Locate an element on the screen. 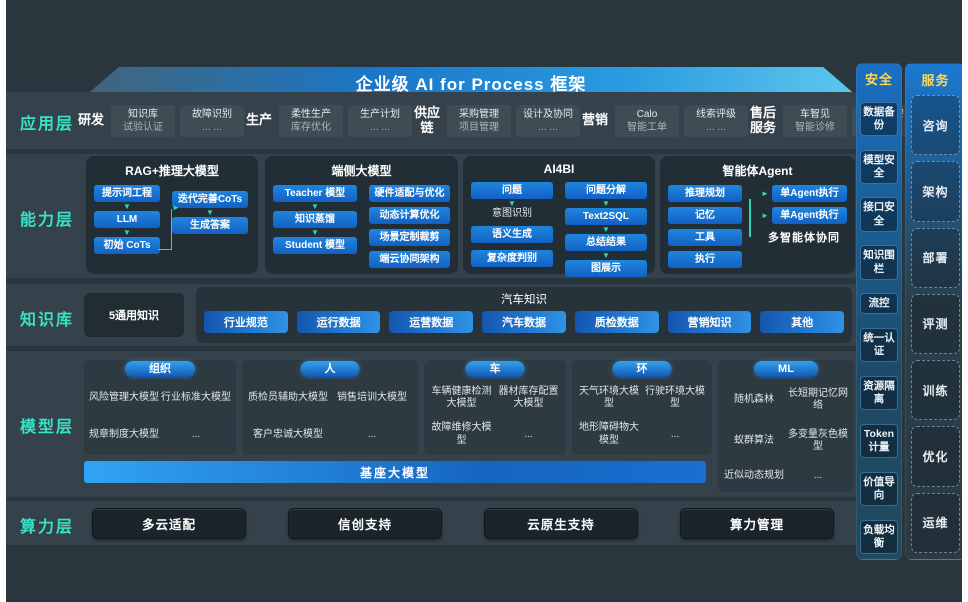  auto-knowledge-box: 汽车知识 行业规范 运行数据 运营数据 汽车数据 质检数据 营销知识 其他 is located at coordinates (524, 315).